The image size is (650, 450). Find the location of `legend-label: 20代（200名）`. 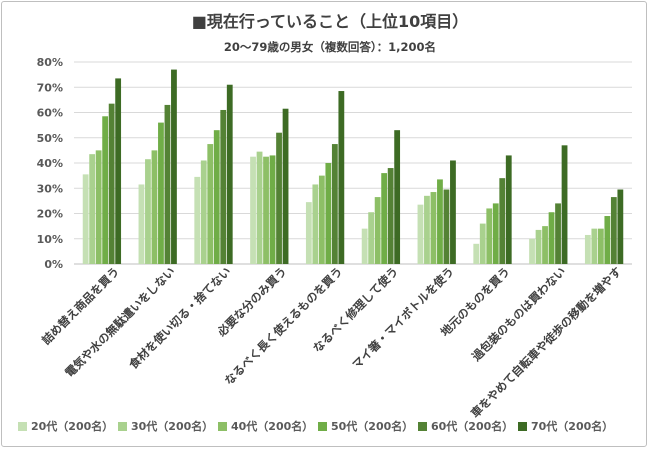

legend-label: 20代（200名） is located at coordinates (72, 426).